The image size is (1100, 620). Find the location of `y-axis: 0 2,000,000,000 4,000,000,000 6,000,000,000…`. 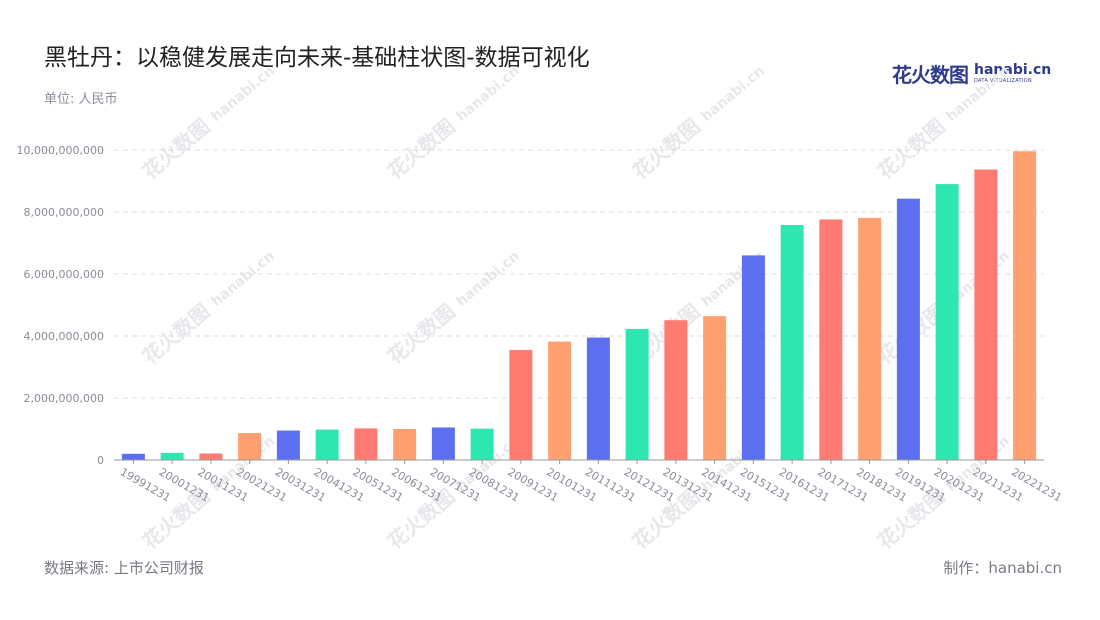

y-axis: 0 2,000,000,000 4,000,000,000 6,000,000,000… is located at coordinates (60, 305).